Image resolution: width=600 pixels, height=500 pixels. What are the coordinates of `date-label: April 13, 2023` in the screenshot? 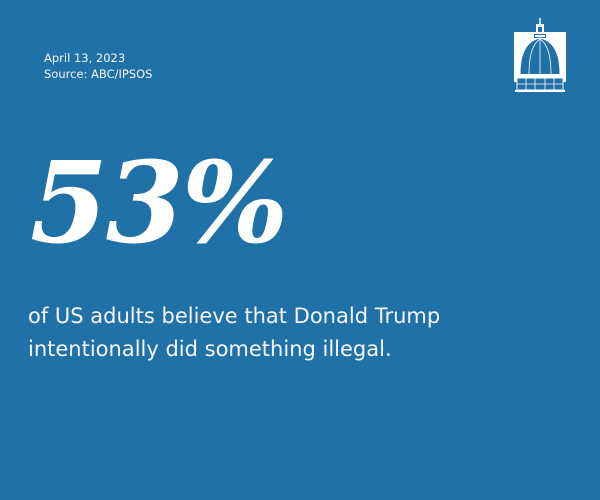 It's located at (85, 58).